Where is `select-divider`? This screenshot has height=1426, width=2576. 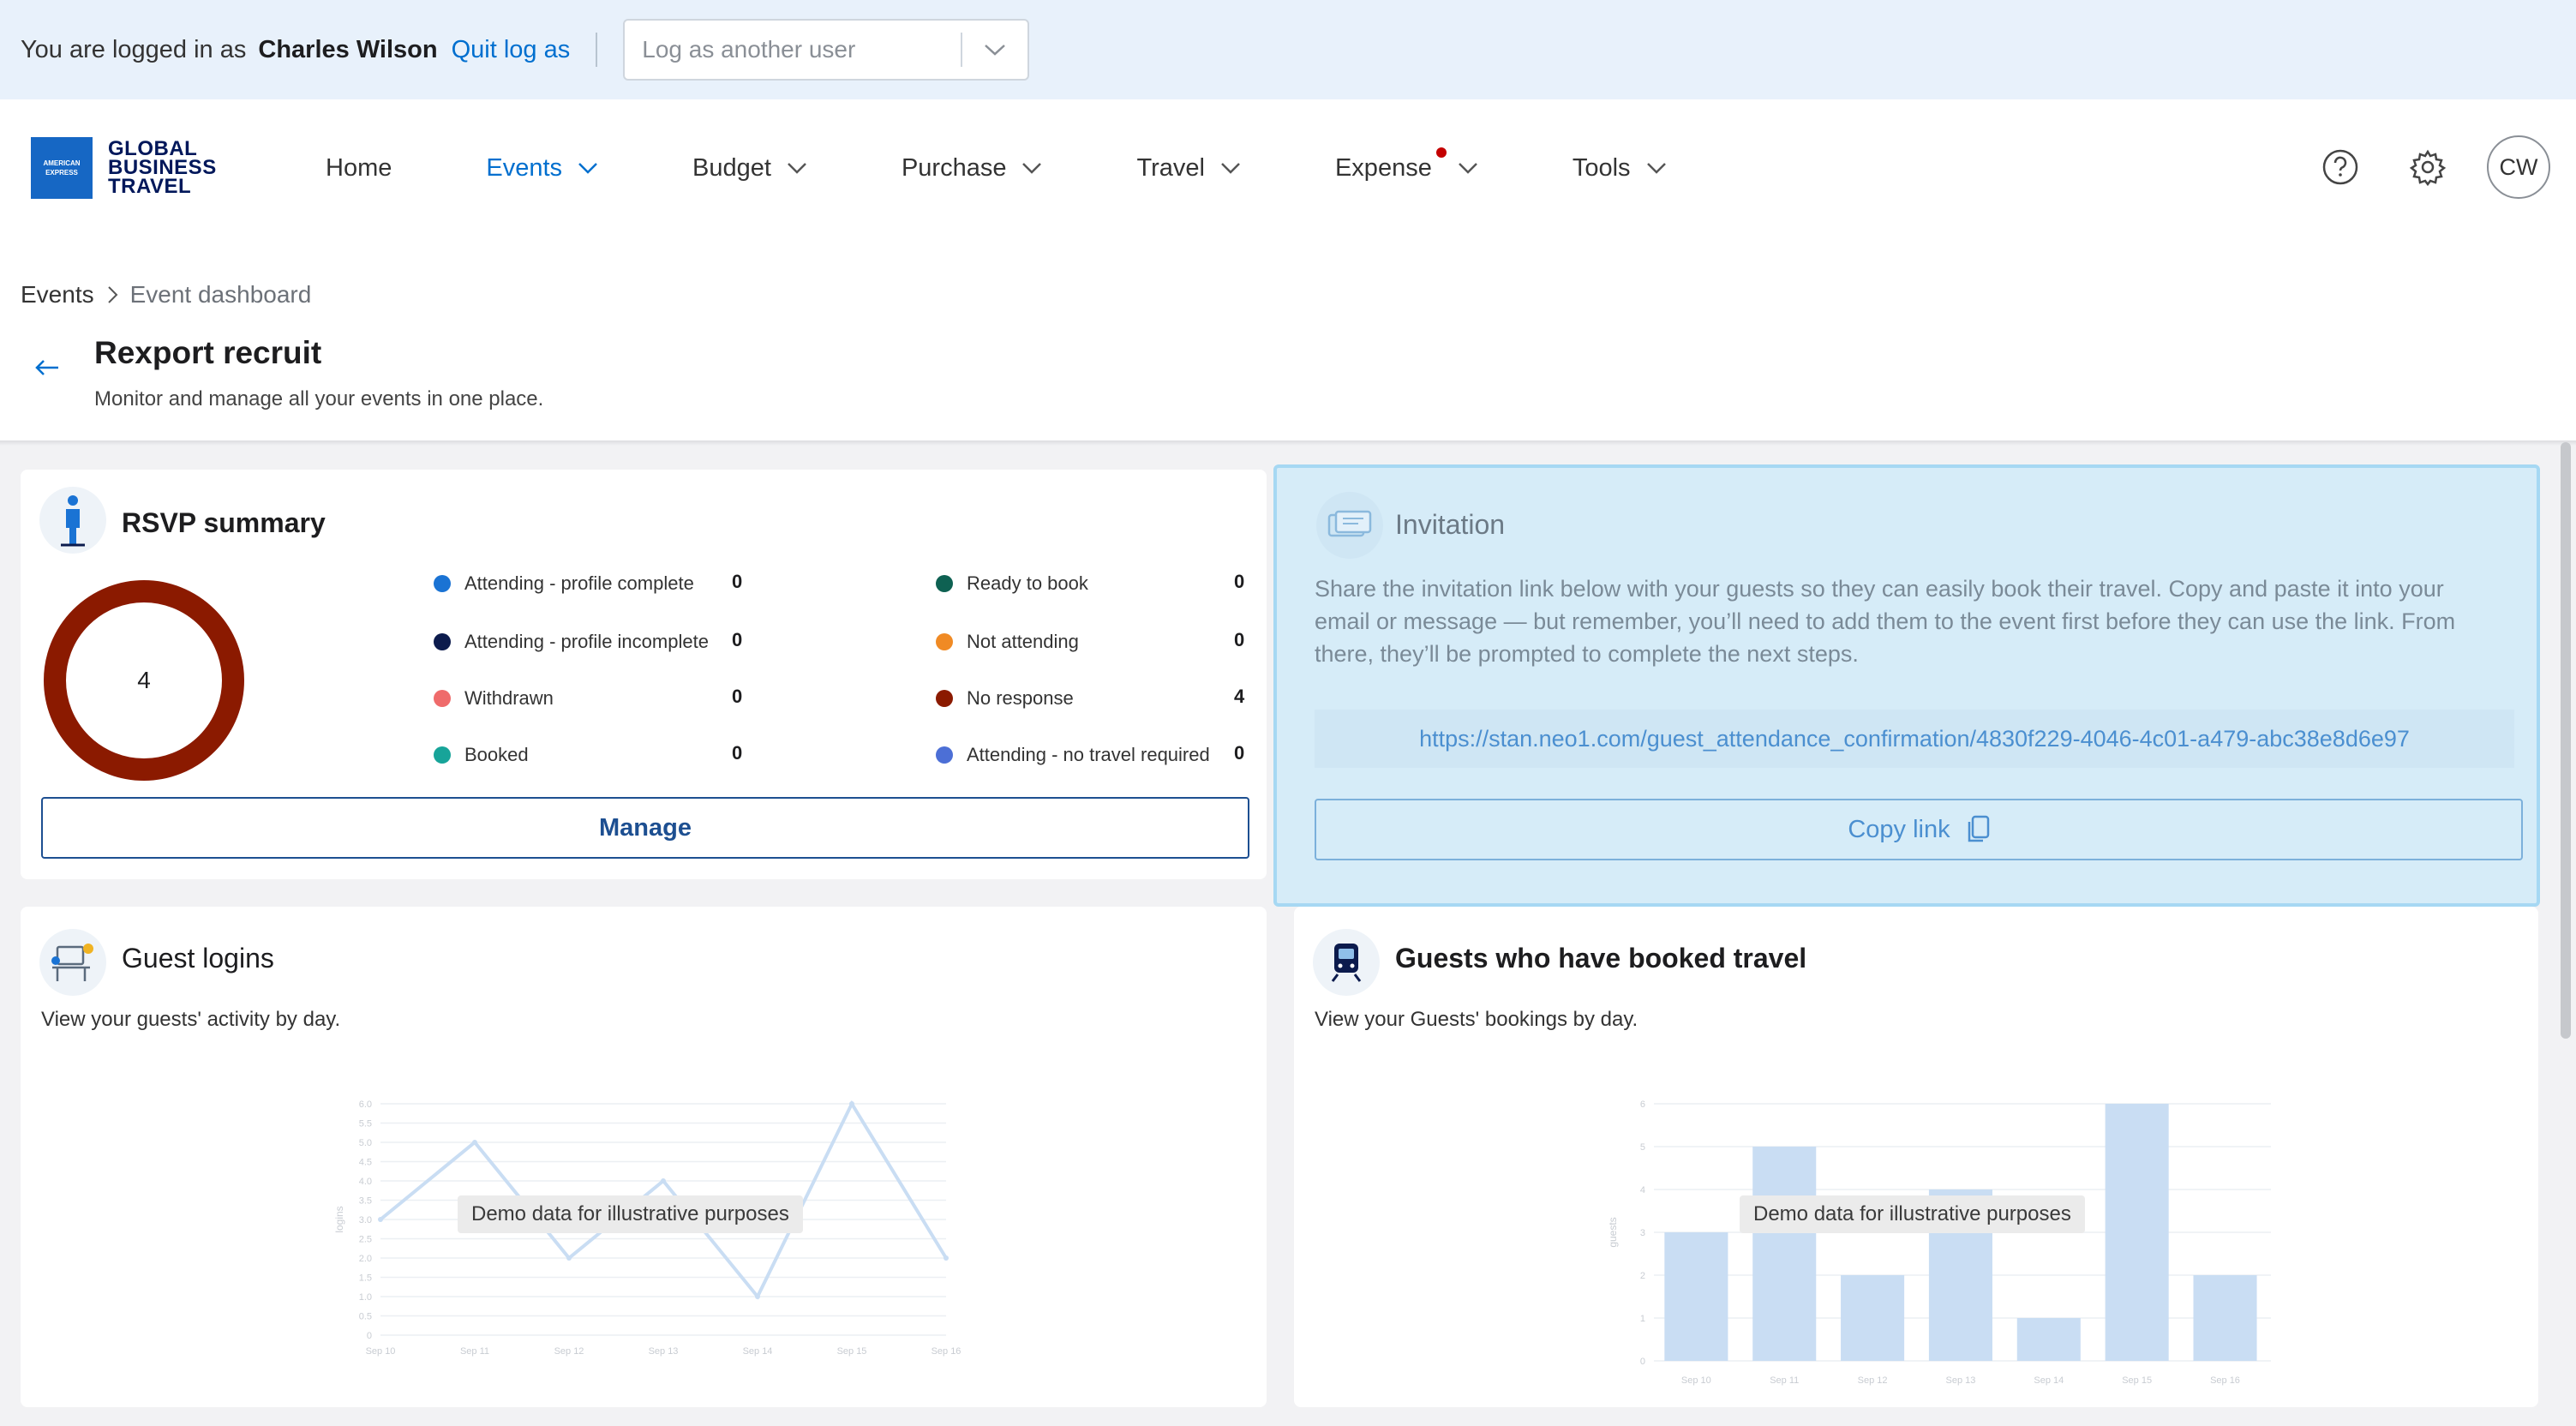 select-divider is located at coordinates (962, 50).